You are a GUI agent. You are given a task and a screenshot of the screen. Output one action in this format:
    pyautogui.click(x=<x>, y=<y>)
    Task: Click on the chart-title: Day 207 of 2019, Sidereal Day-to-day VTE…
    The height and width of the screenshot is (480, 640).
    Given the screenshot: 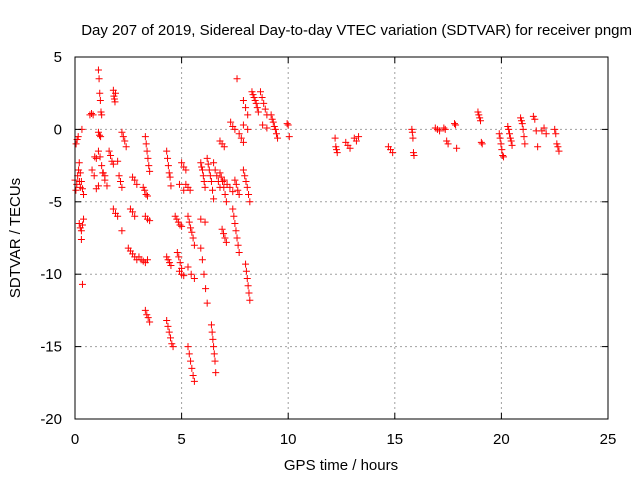 What is the action you would take?
    pyautogui.click(x=356, y=30)
    